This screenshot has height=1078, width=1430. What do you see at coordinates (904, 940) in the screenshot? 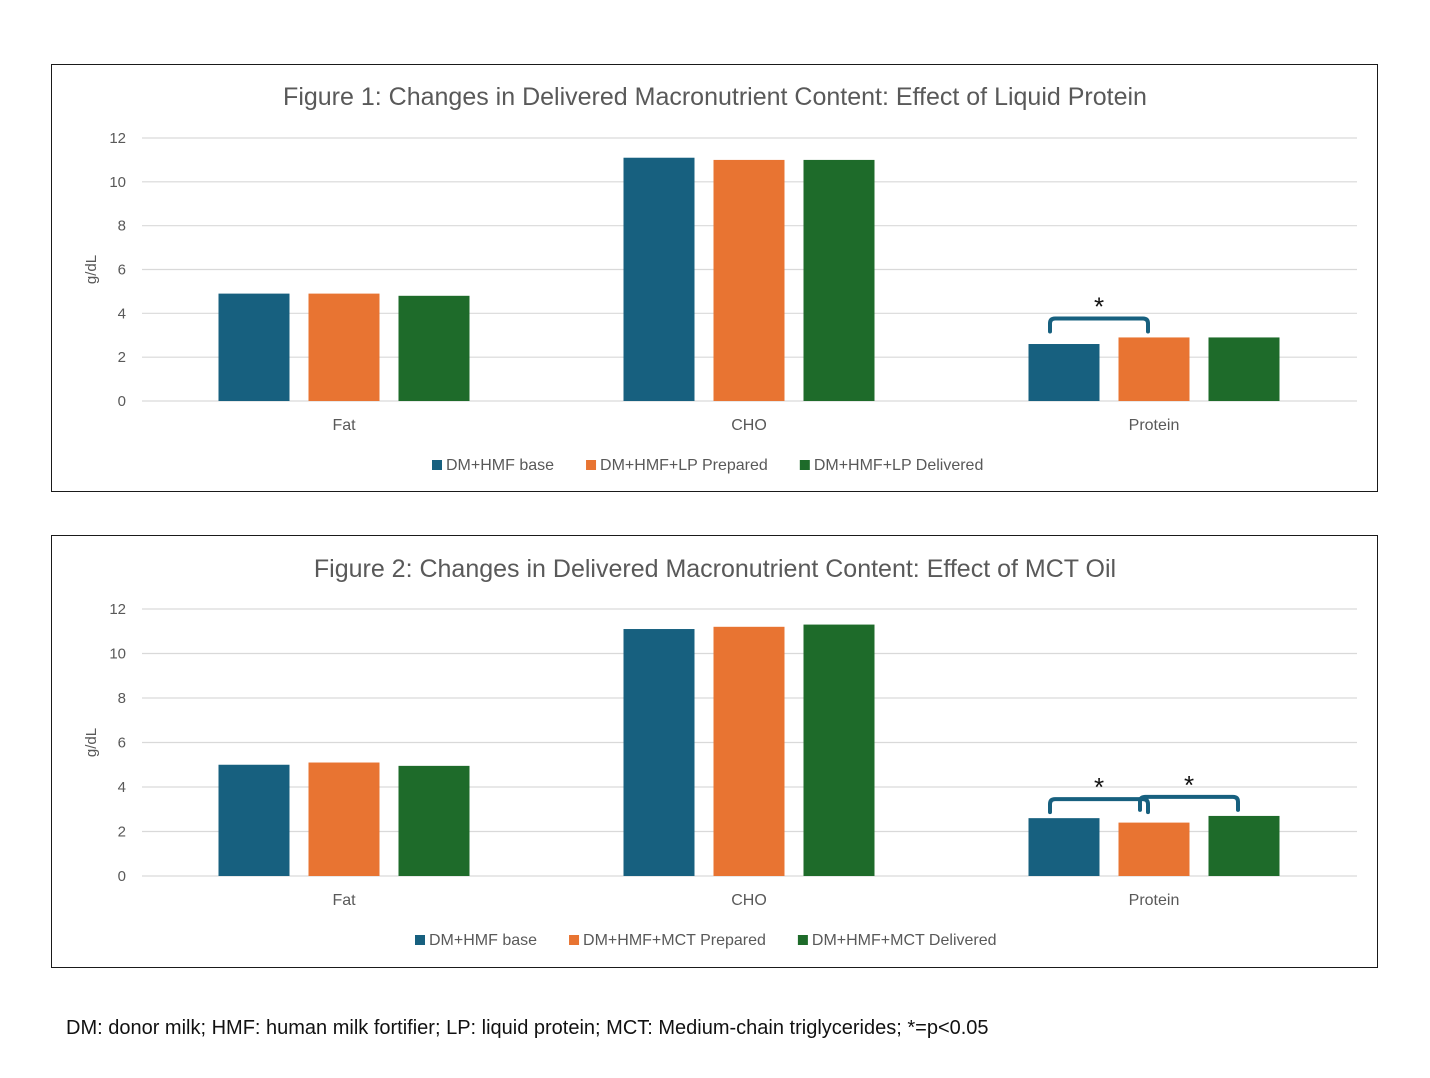
I see `legend-label: DM+HMF+MCT Delivered` at bounding box center [904, 940].